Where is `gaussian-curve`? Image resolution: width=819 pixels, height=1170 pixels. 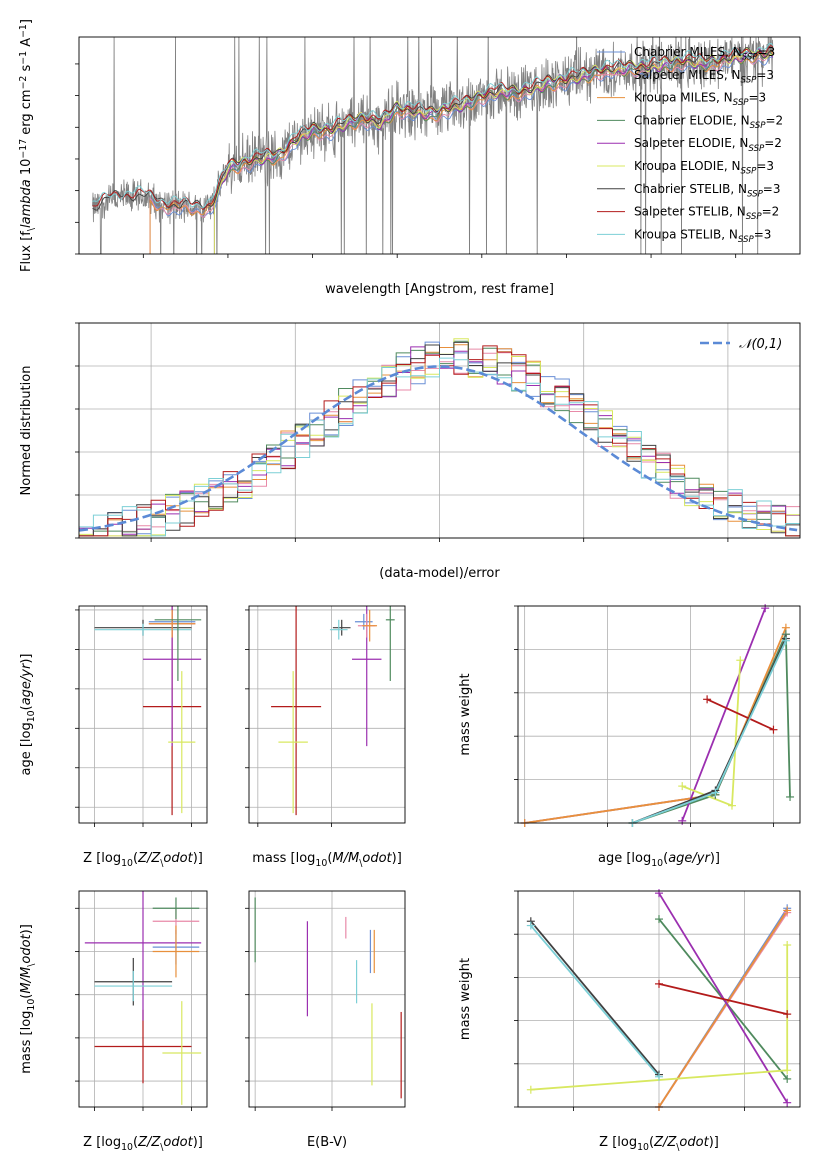
gaussian-curve is located at coordinates (438, 448).